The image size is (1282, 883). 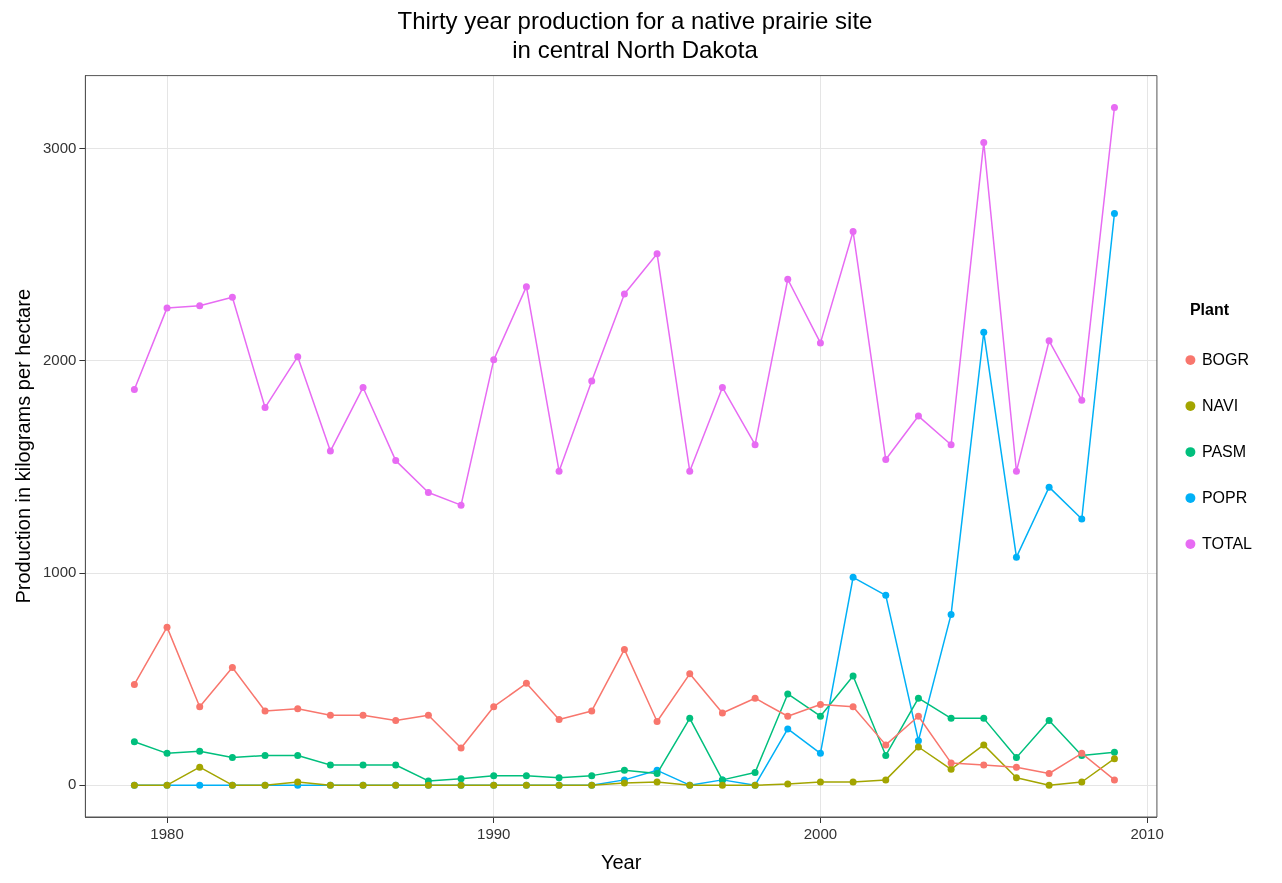 What do you see at coordinates (635, 35) in the screenshot?
I see `chart-title: Thirty year production for a native prairie site in central North Dakota` at bounding box center [635, 35].